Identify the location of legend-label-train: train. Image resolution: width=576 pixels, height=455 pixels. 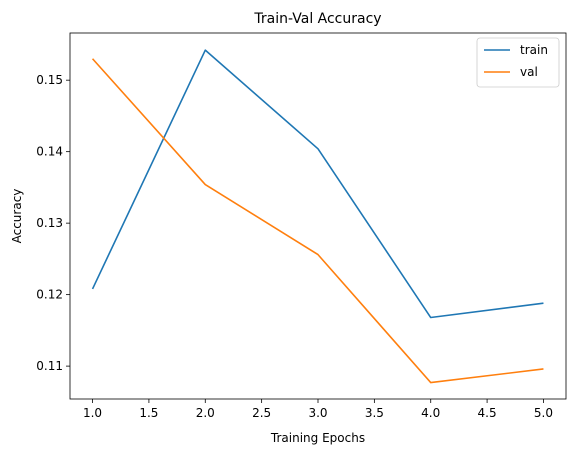
(534, 50).